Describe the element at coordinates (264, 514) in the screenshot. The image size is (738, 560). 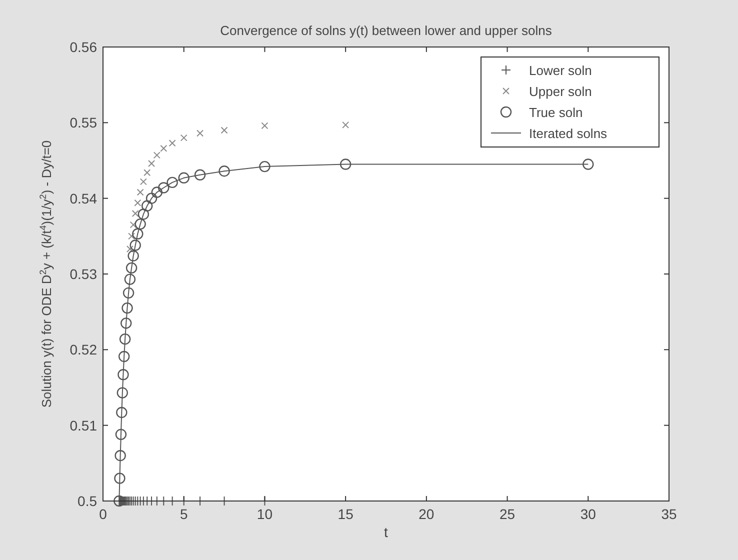
I see `x-tick-label: 10` at that location.